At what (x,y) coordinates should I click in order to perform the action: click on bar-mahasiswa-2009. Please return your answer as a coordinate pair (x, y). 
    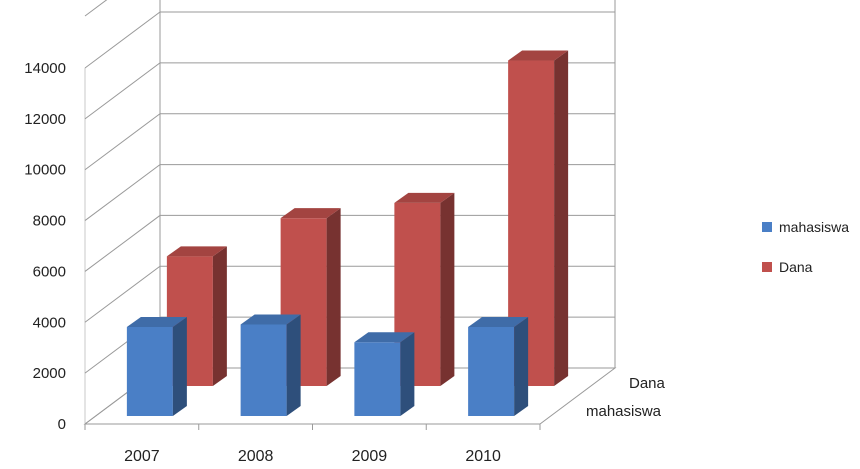
    Looking at the image, I should click on (384, 374).